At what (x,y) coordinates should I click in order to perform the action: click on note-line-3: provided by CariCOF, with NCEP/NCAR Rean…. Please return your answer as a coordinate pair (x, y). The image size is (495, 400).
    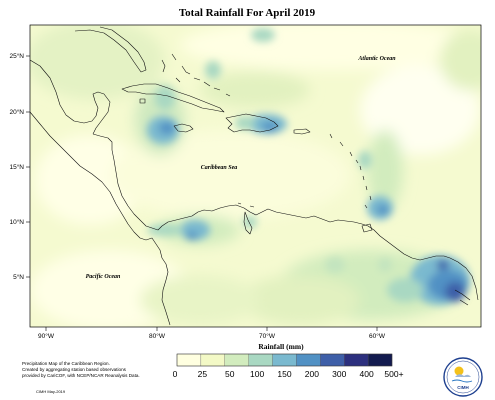
    Looking at the image, I should click on (81, 375).